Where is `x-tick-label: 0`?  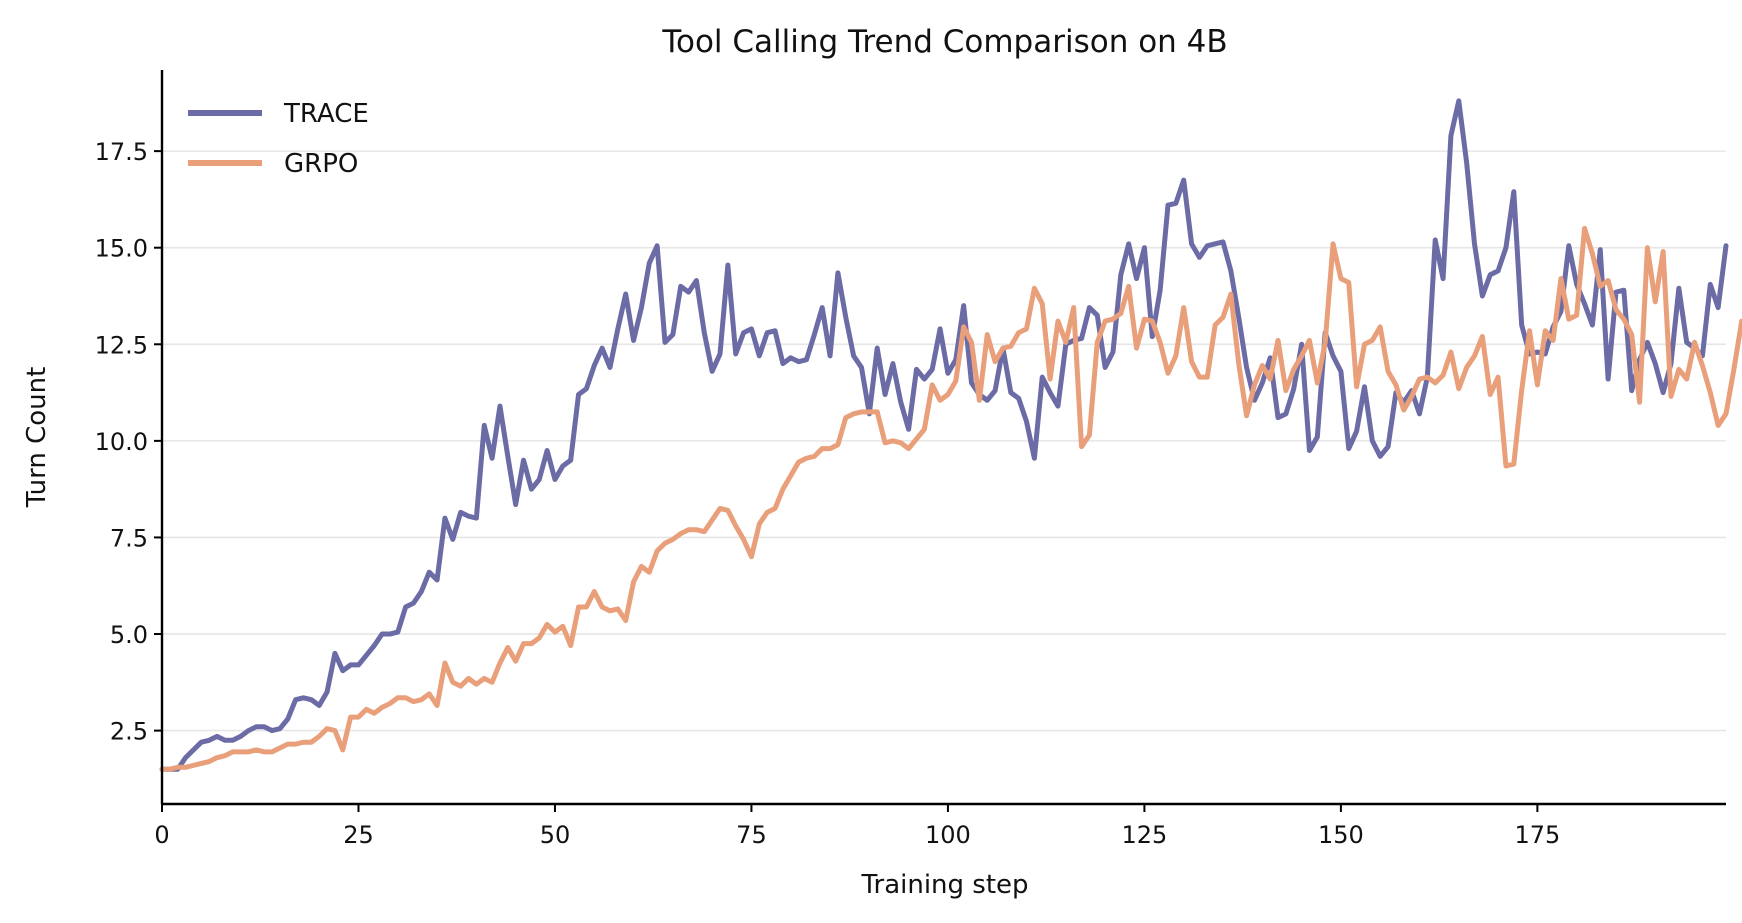
x-tick-label: 0 is located at coordinates (161, 835).